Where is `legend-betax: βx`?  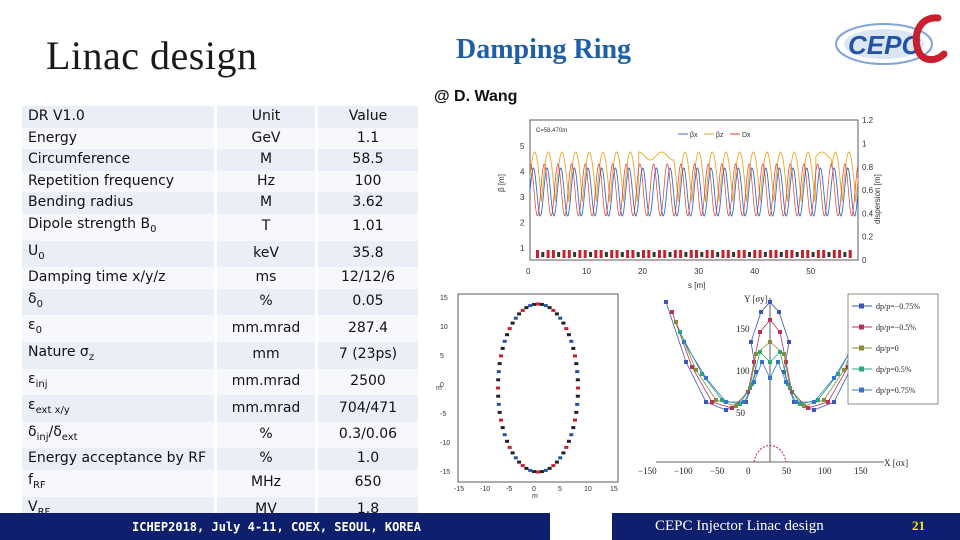
legend-betax: βx is located at coordinates (694, 135).